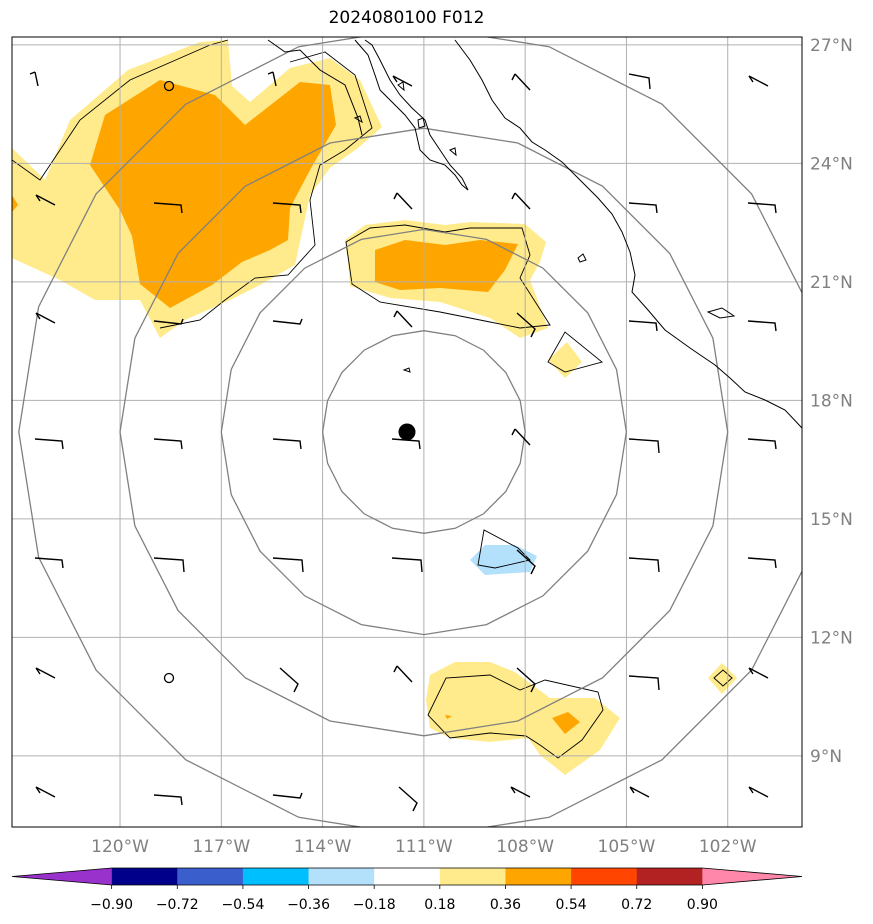 Image resolution: width=873 pixels, height=924 pixels. What do you see at coordinates (358, 119) in the screenshot?
I see `coastline-islet-a` at bounding box center [358, 119].